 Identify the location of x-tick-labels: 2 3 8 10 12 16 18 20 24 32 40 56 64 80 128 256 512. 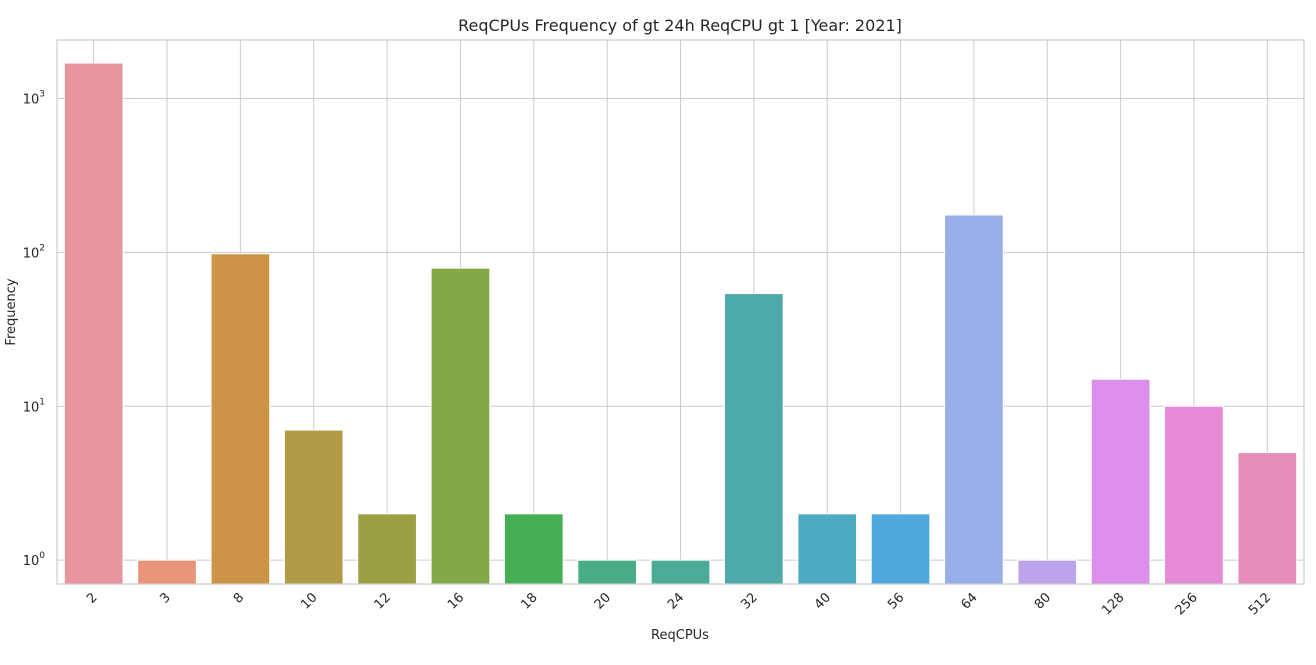
(679, 604).